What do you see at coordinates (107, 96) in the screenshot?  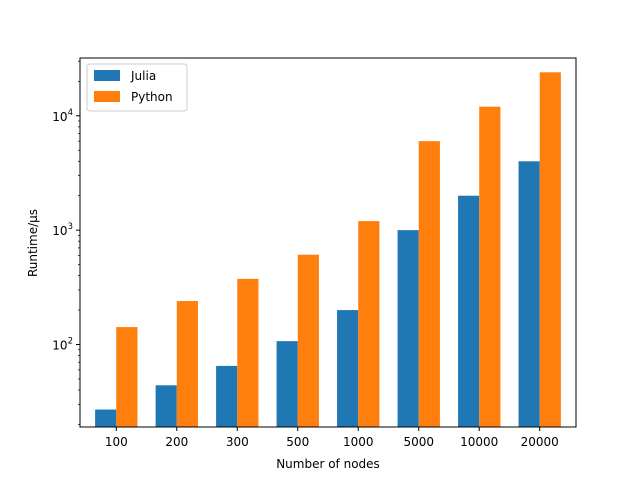 I see `legend-swatch-python` at bounding box center [107, 96].